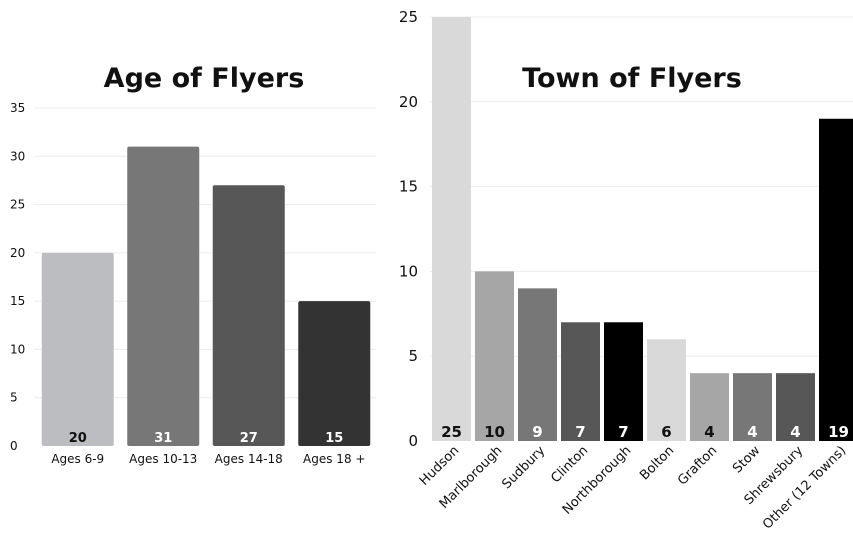 The image size is (853, 557). Describe the element at coordinates (666, 432) in the screenshot. I see `data-label: 6` at that location.